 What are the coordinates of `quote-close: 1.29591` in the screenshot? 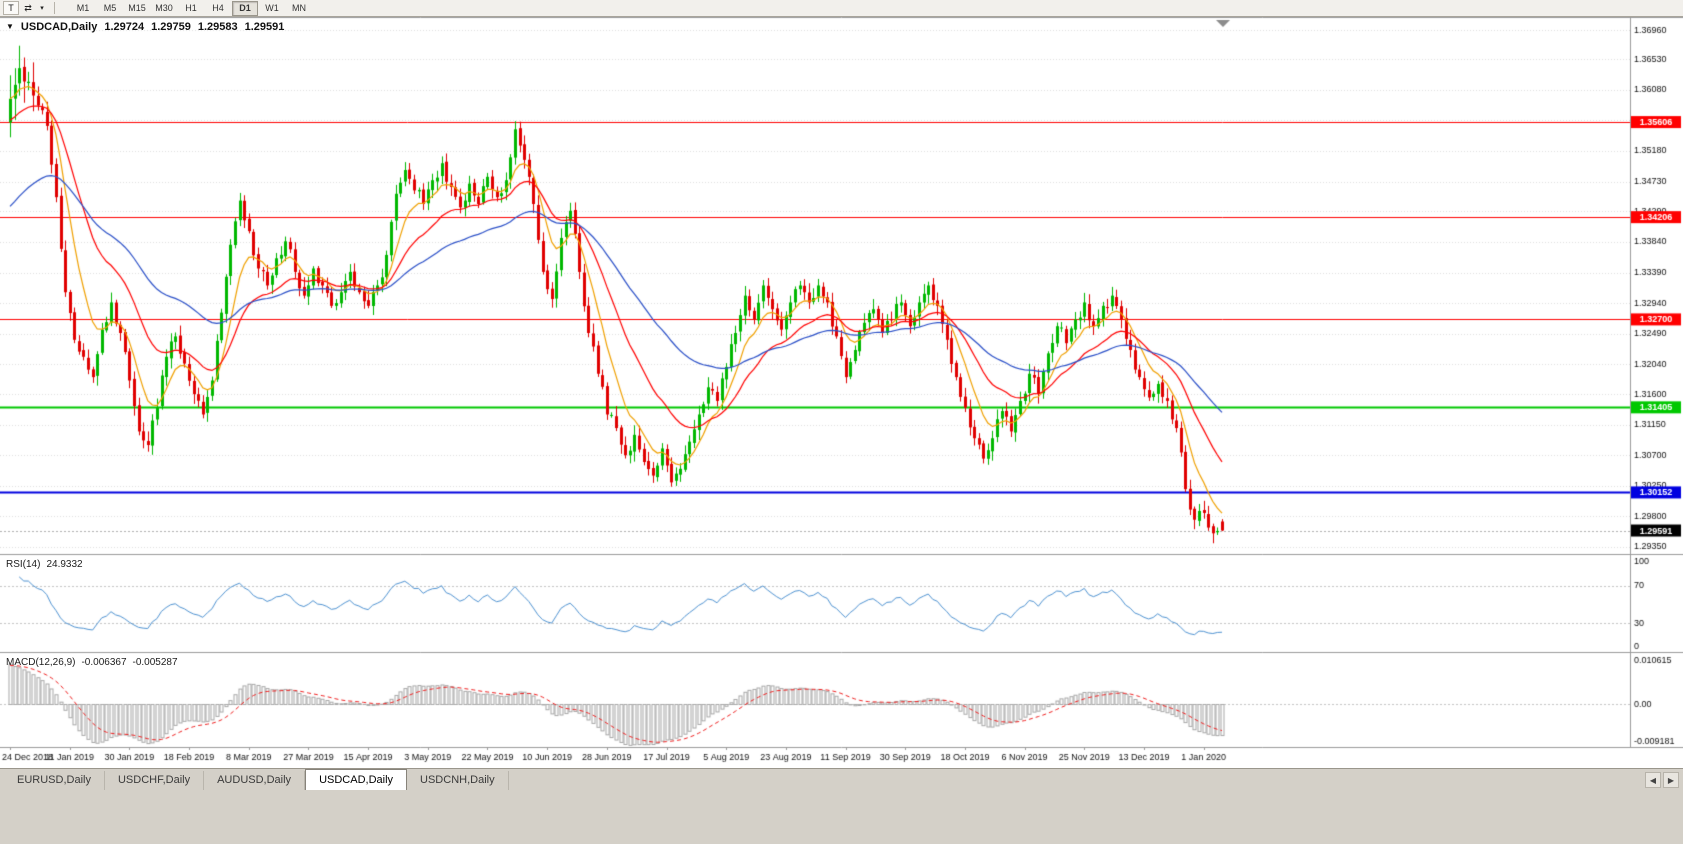 It's located at (264, 27).